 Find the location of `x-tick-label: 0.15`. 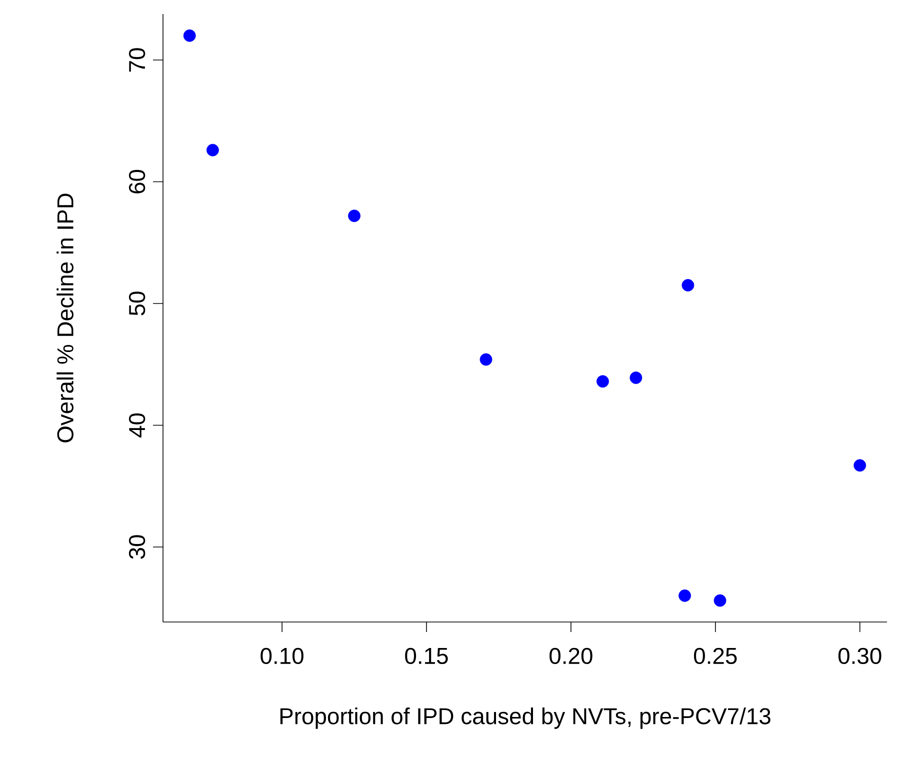

x-tick-label: 0.15 is located at coordinates (426, 656).